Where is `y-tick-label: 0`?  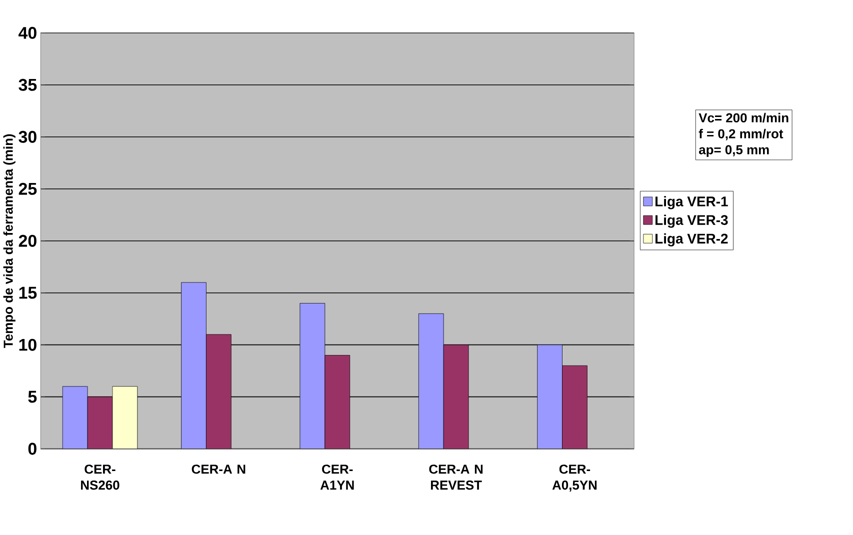
y-tick-label: 0 is located at coordinates (32, 449).